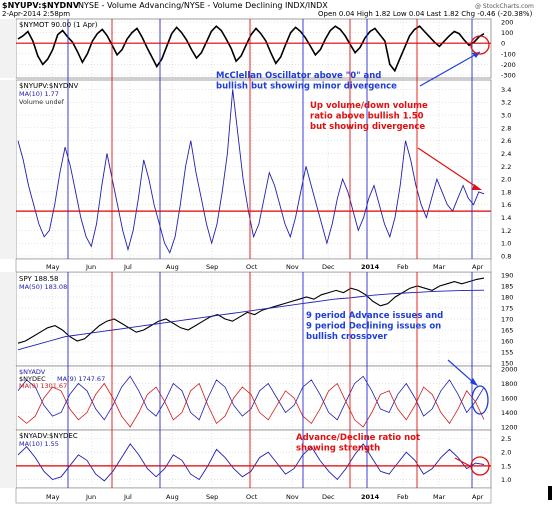 This screenshot has height=507, width=555. I want to click on page-edge-mark, so click(550, 493).